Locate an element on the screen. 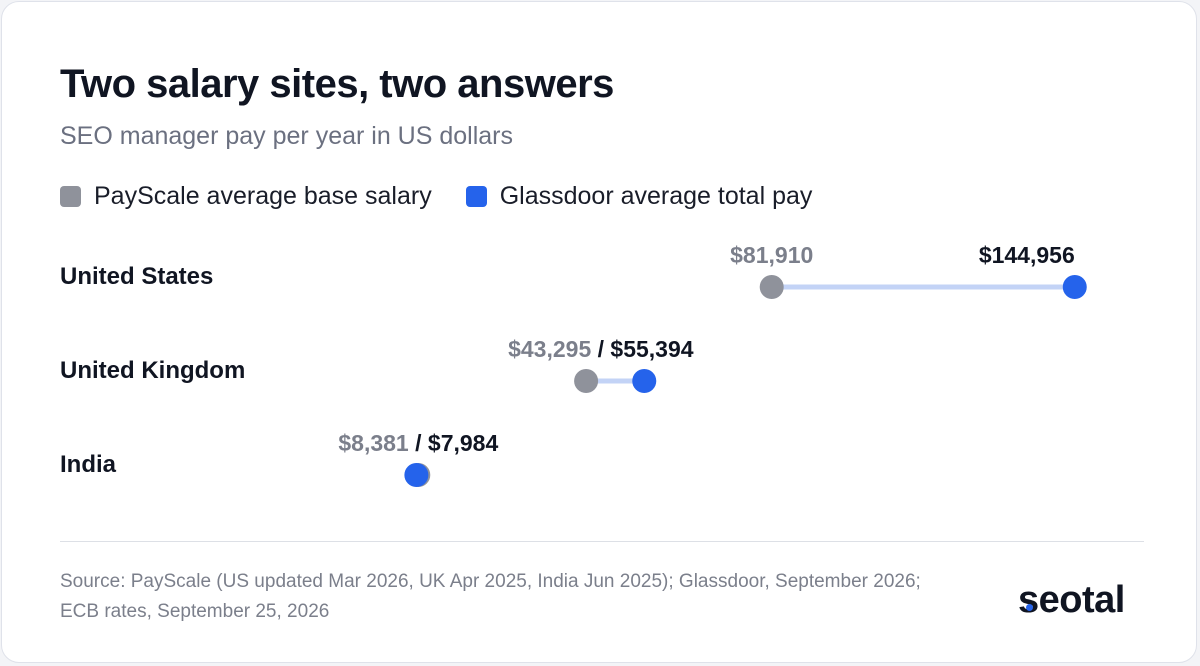 Image resolution: width=1200 pixels, height=666 pixels. value-label-payscale-united-states: $81,910 is located at coordinates (771, 255).